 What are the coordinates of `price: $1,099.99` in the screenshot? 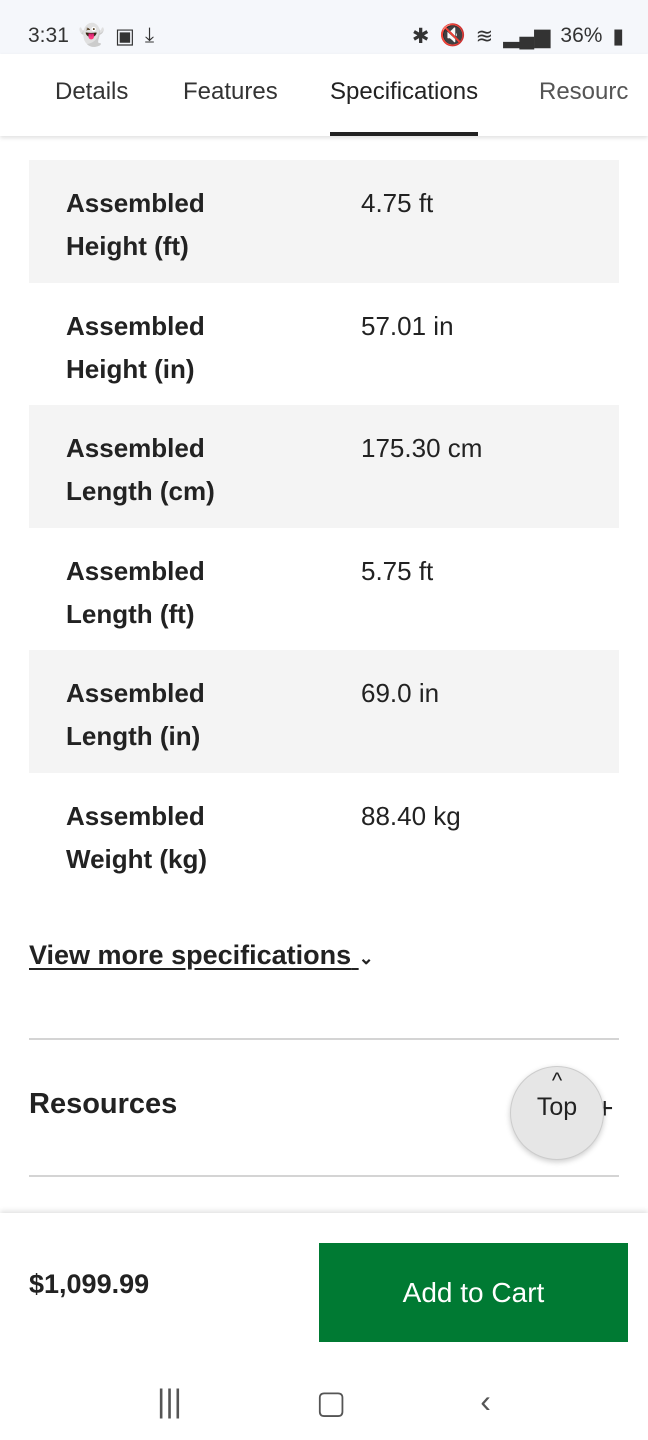 It's located at (89, 1284).